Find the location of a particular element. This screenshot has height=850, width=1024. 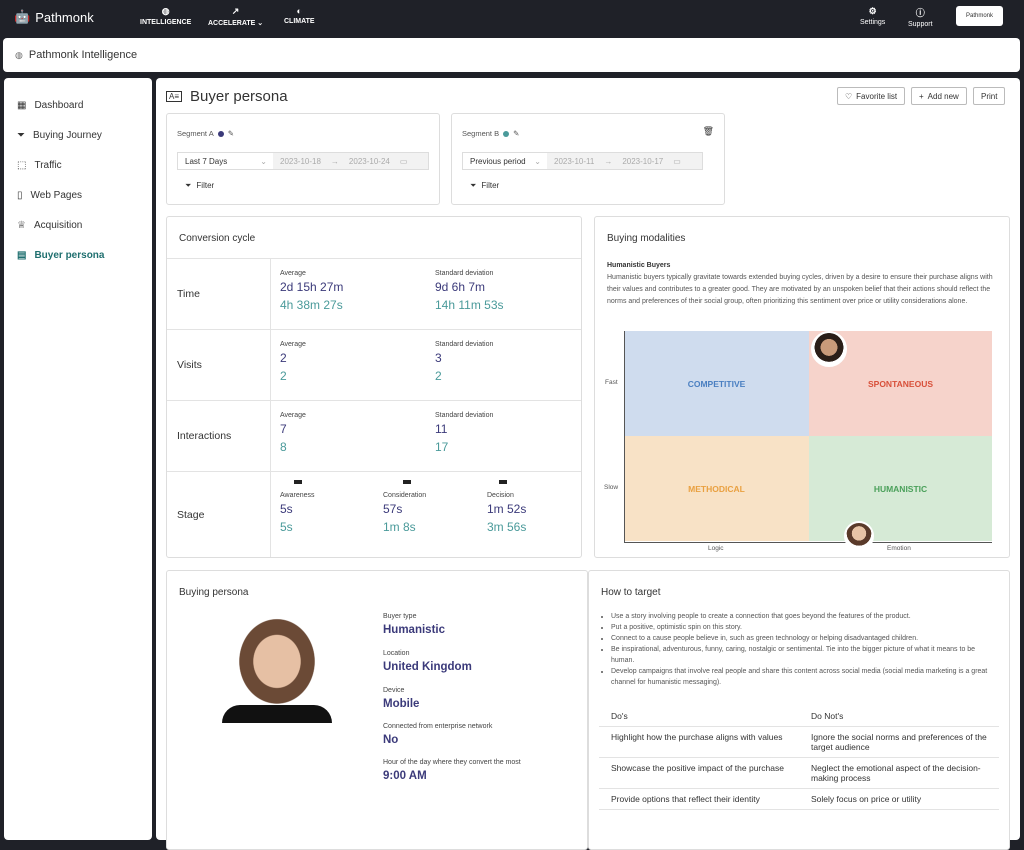

filter-icon: ⏷ is located at coordinates (473, 185).